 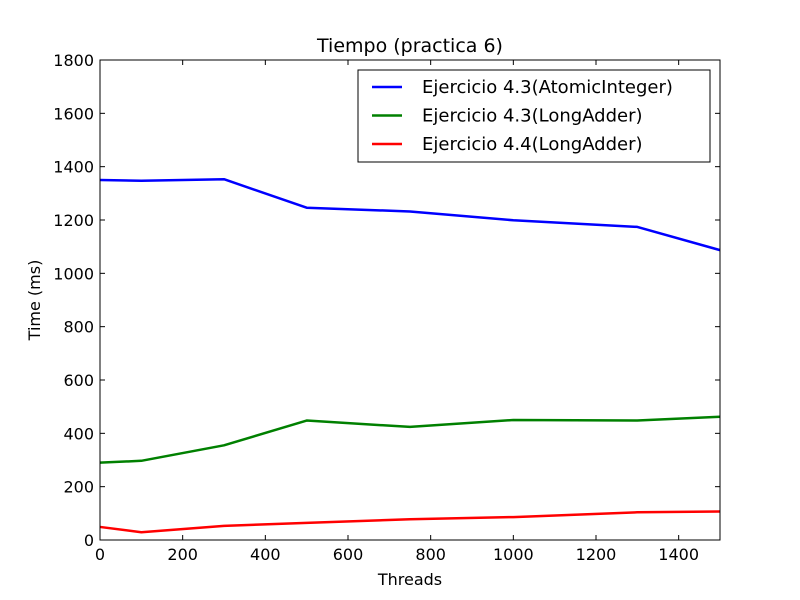 I want to click on legend-label-1: Ejercicio 4.3(AtomicInteger), so click(x=547, y=87).